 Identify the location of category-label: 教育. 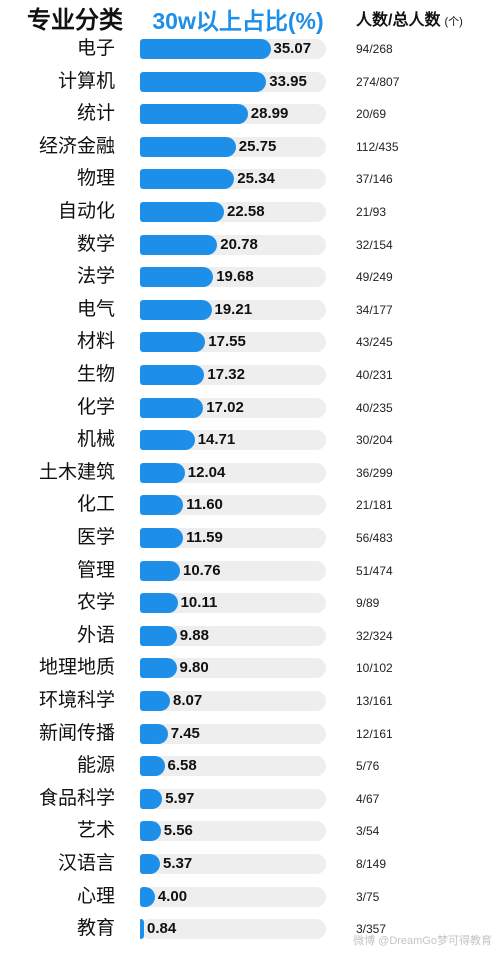
(95, 929).